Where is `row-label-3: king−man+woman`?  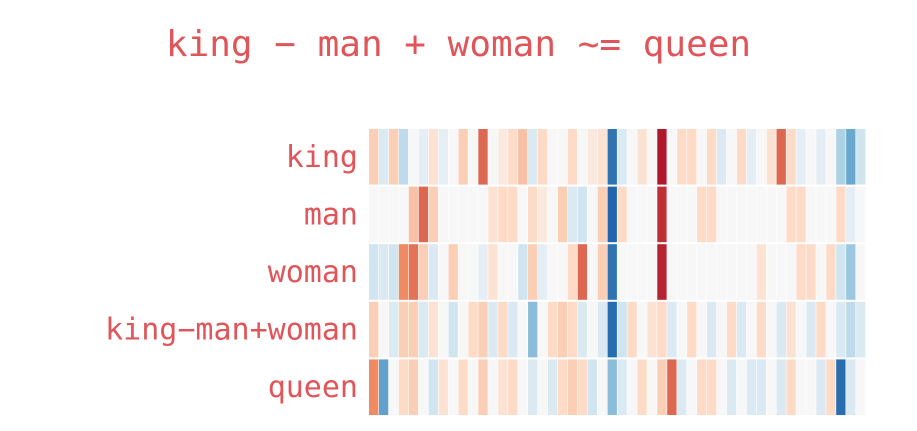 row-label-3: king−man+woman is located at coordinates (231, 330).